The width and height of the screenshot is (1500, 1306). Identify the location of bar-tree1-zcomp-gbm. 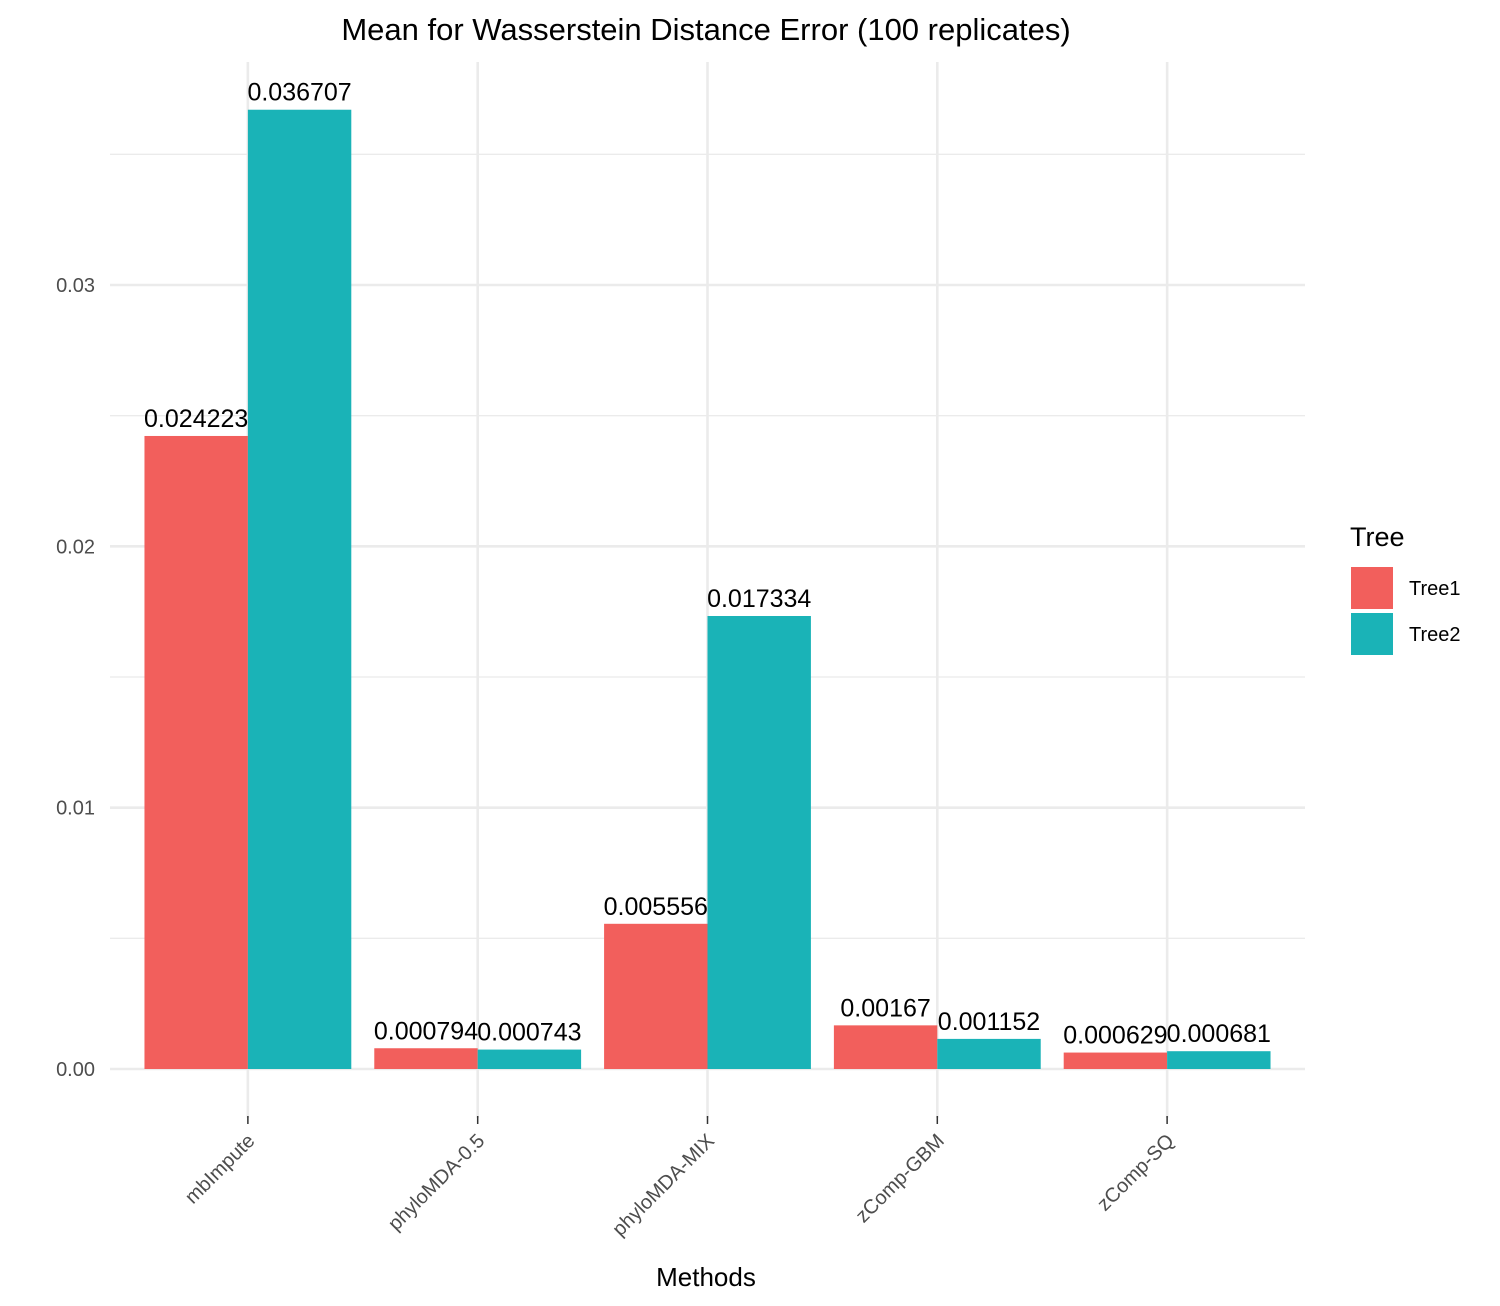
(885, 1047).